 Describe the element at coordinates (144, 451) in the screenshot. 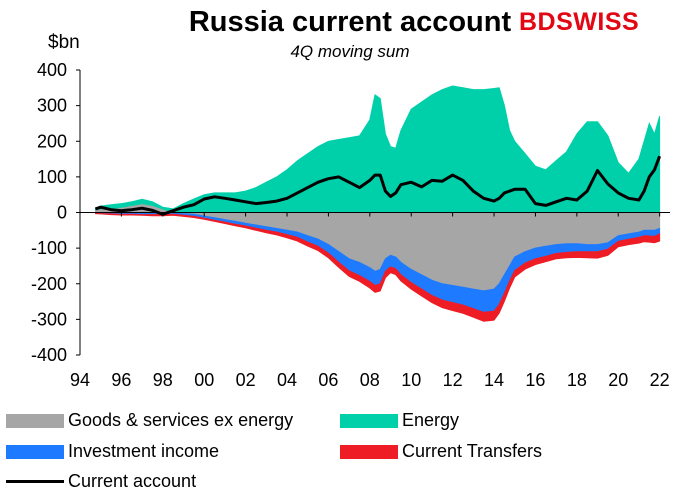

I see `legend-label-investment: Investment income` at that location.